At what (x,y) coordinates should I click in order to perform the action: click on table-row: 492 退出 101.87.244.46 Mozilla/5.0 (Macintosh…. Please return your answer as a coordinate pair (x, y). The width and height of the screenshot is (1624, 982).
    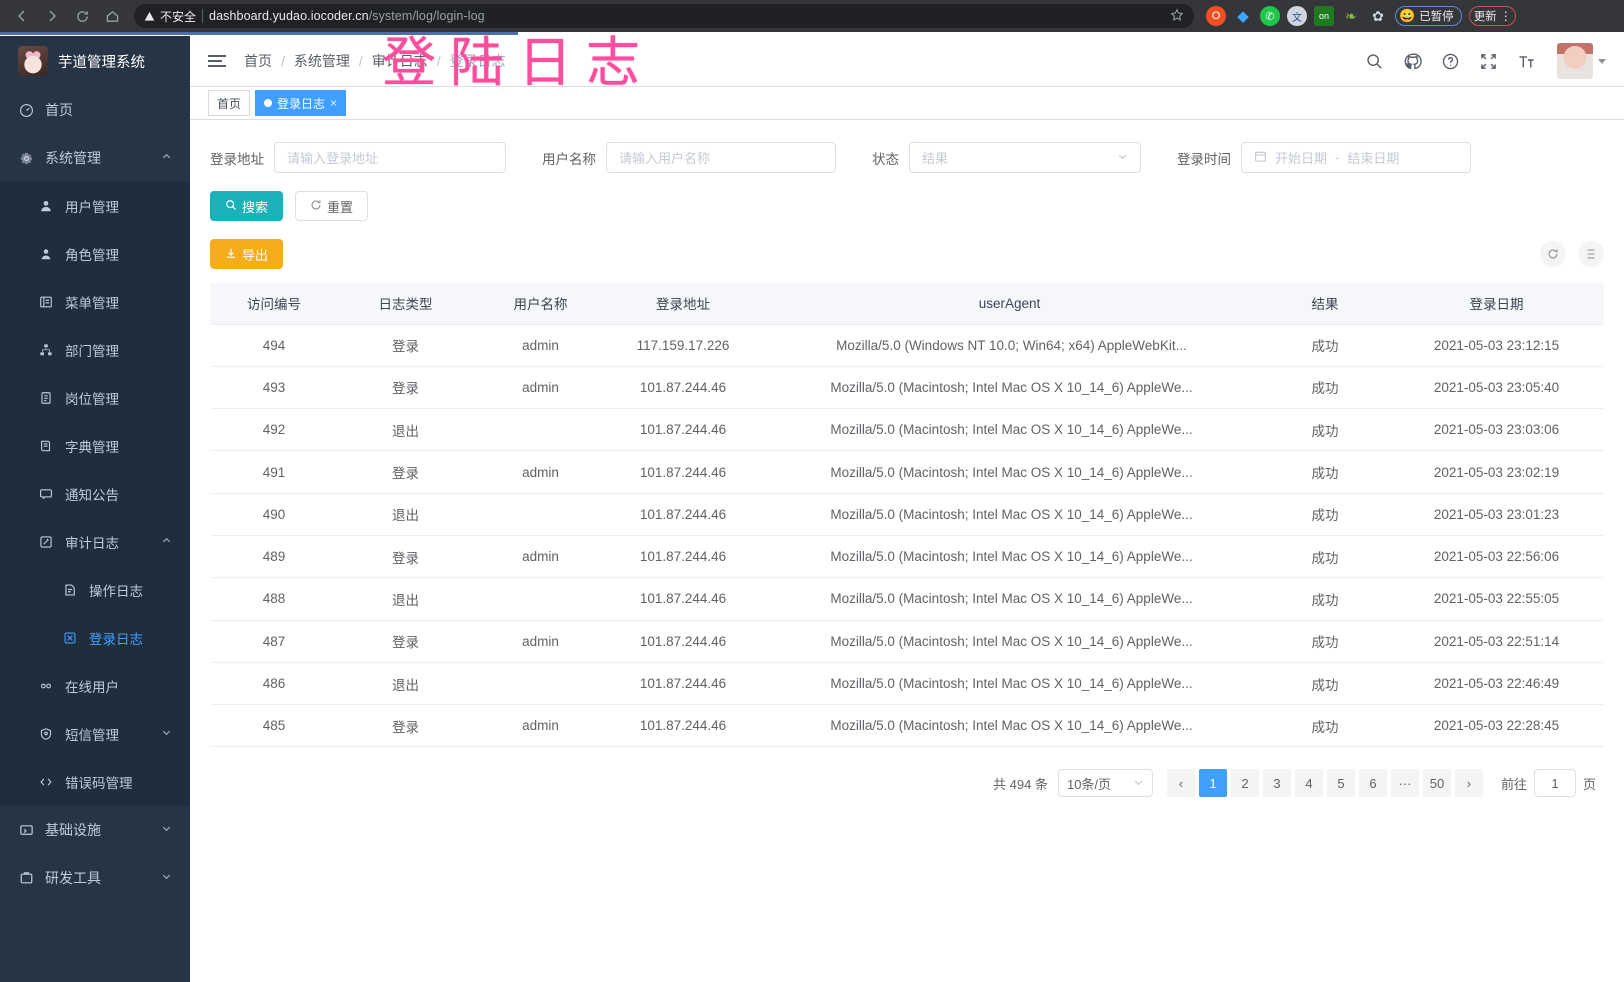
    Looking at the image, I should click on (907, 430).